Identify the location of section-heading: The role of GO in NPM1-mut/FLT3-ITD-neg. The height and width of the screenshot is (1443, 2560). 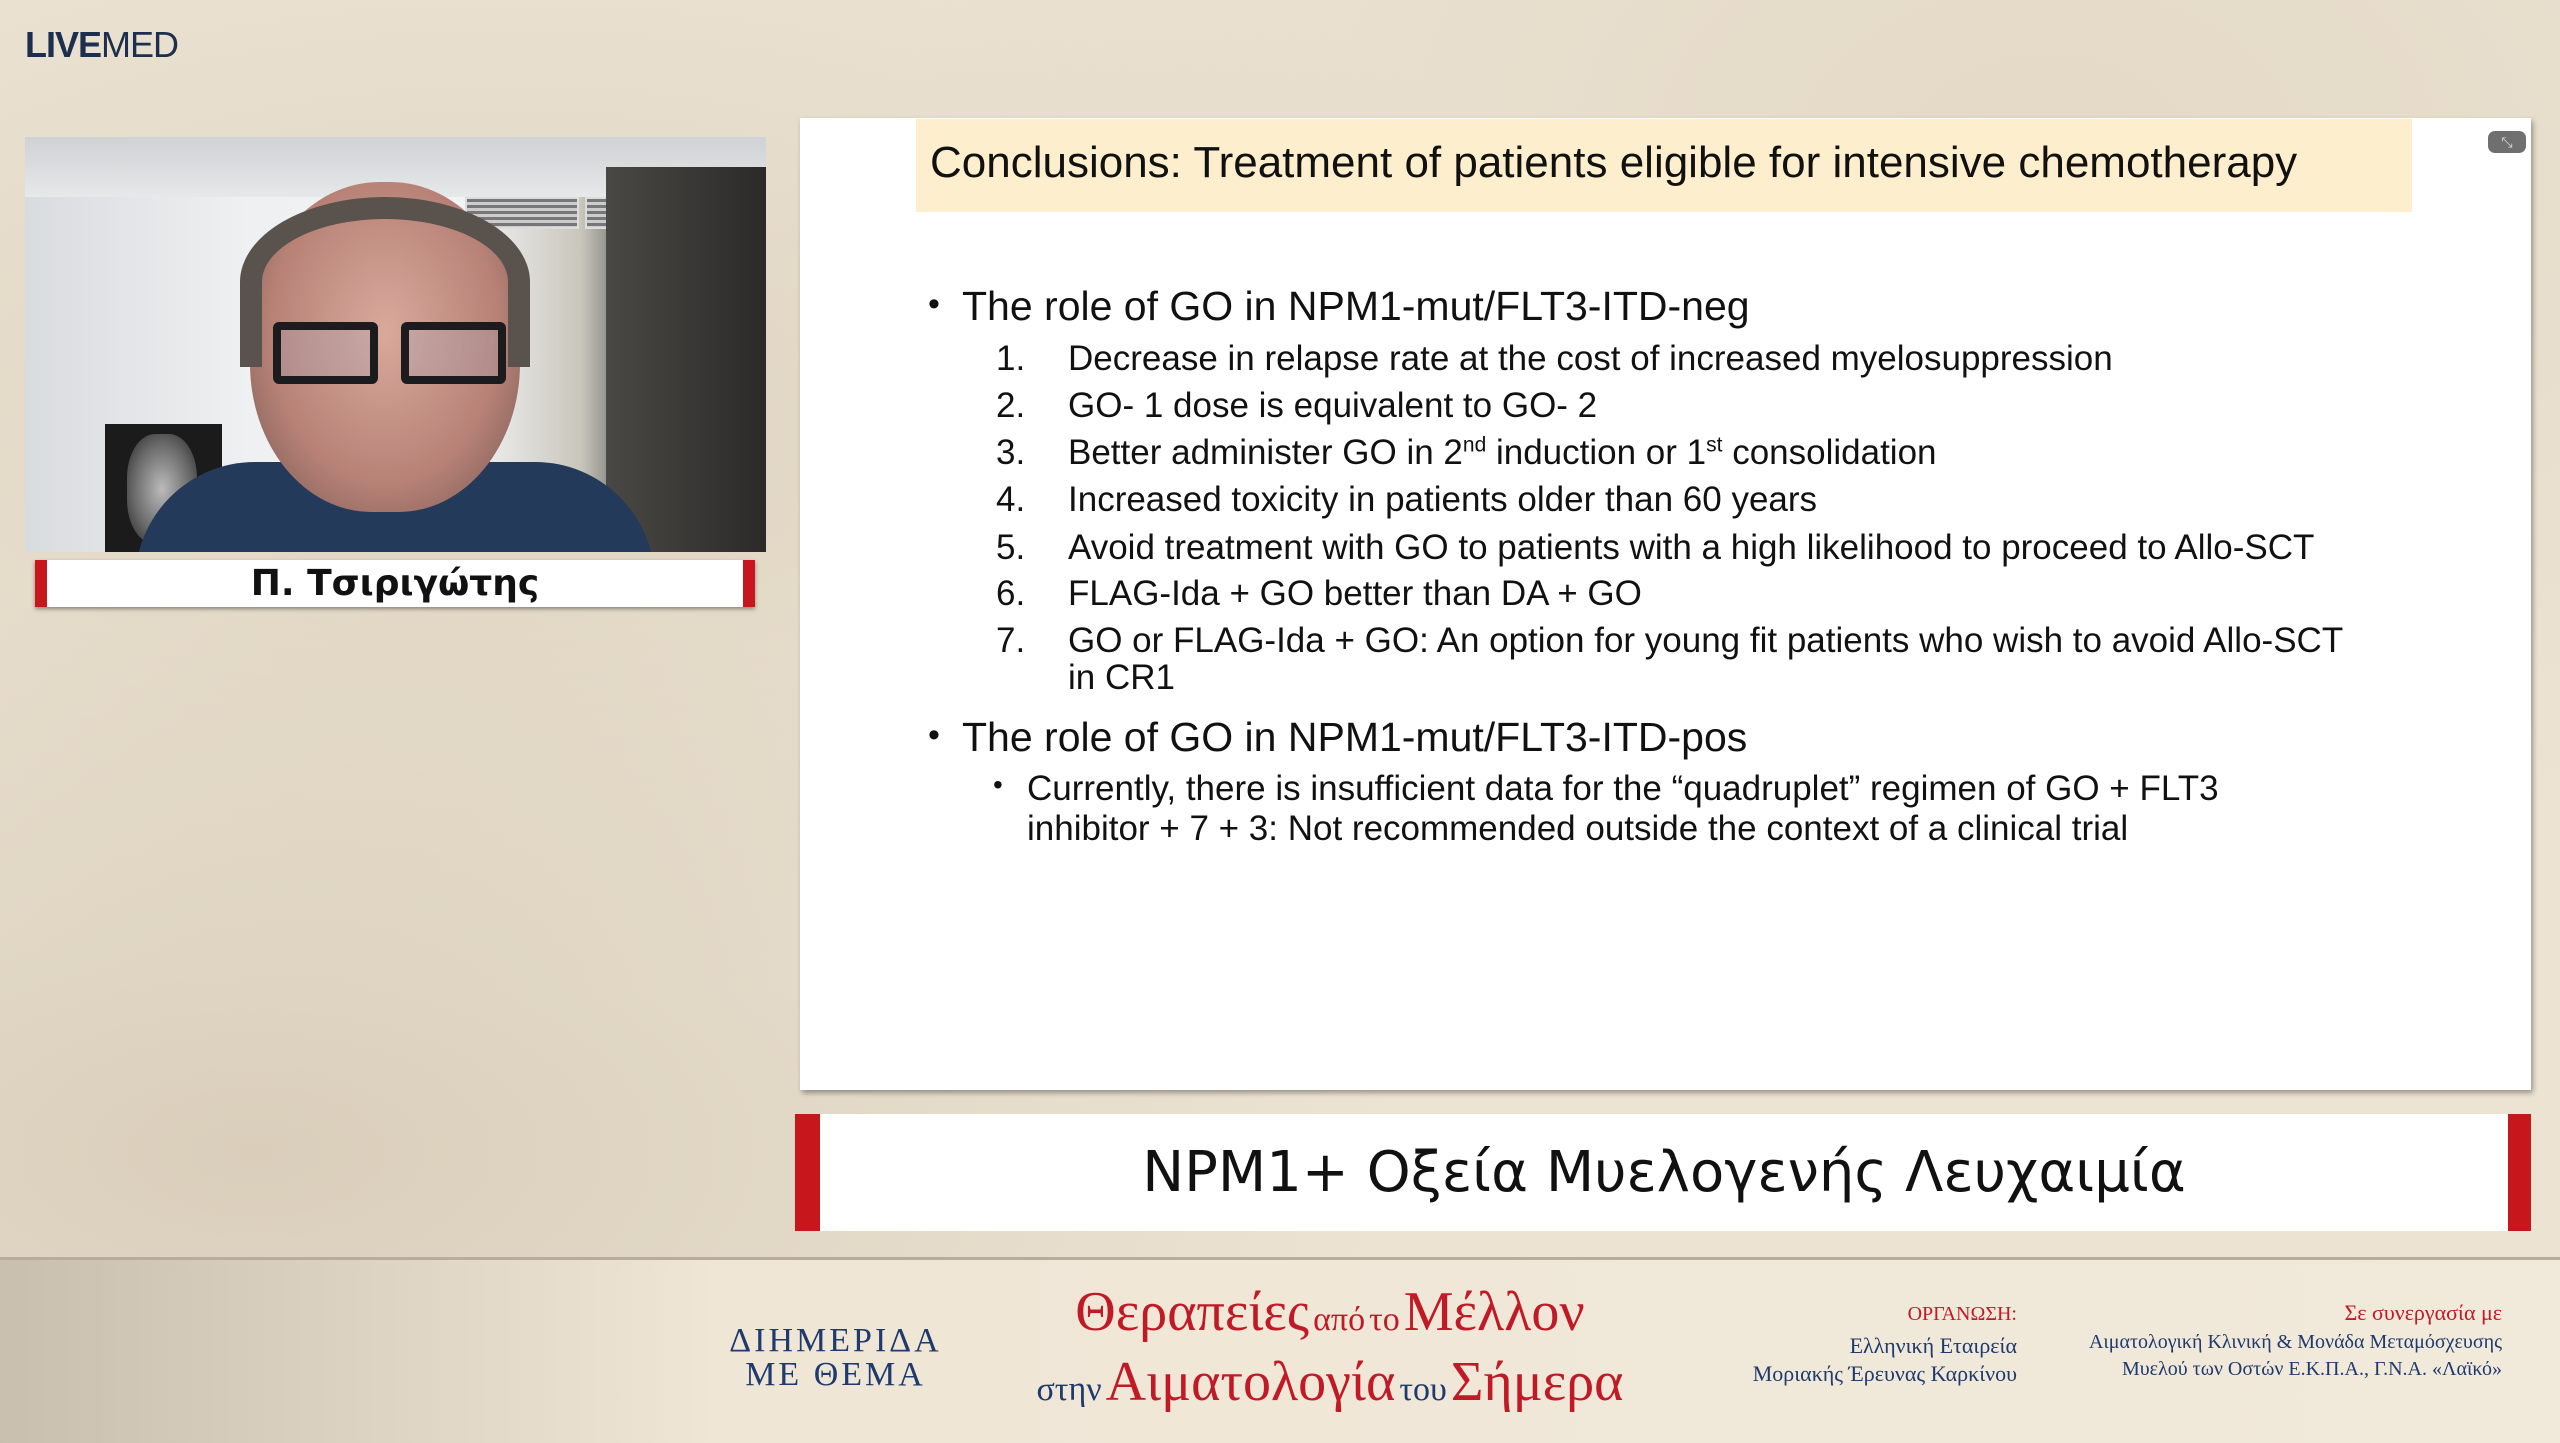
(1356, 306).